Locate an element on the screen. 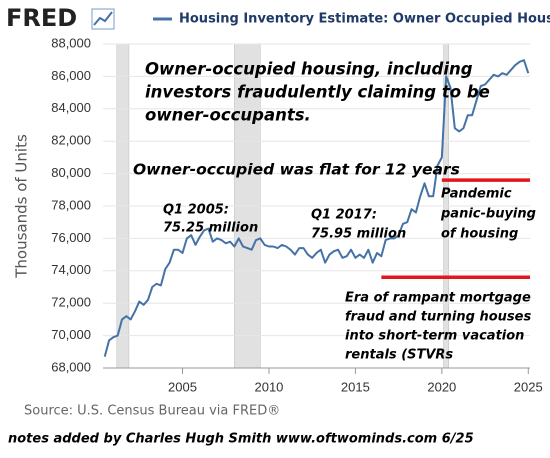 This screenshot has height=458, width=550. annotation-text: panic-buying is located at coordinates (488, 214).